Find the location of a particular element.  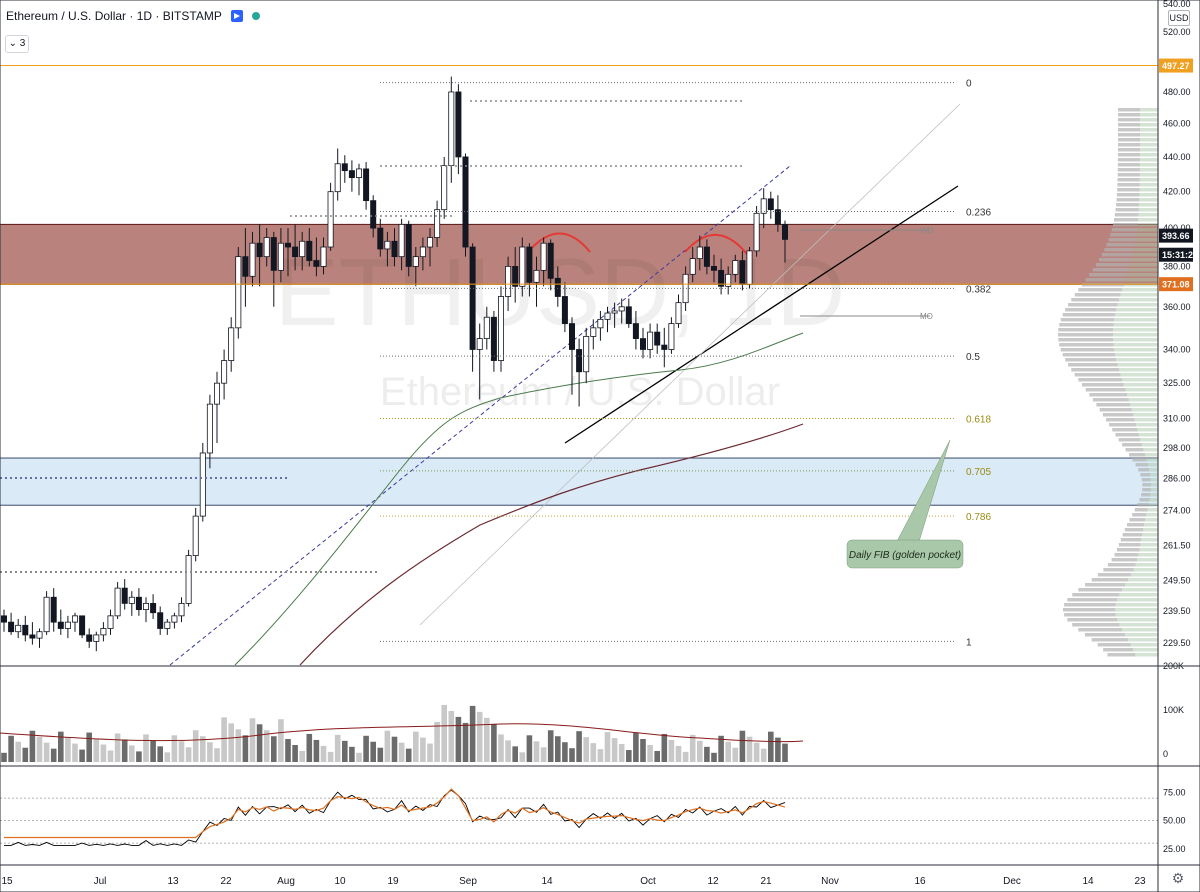

flag-icon is located at coordinates (236, 16).